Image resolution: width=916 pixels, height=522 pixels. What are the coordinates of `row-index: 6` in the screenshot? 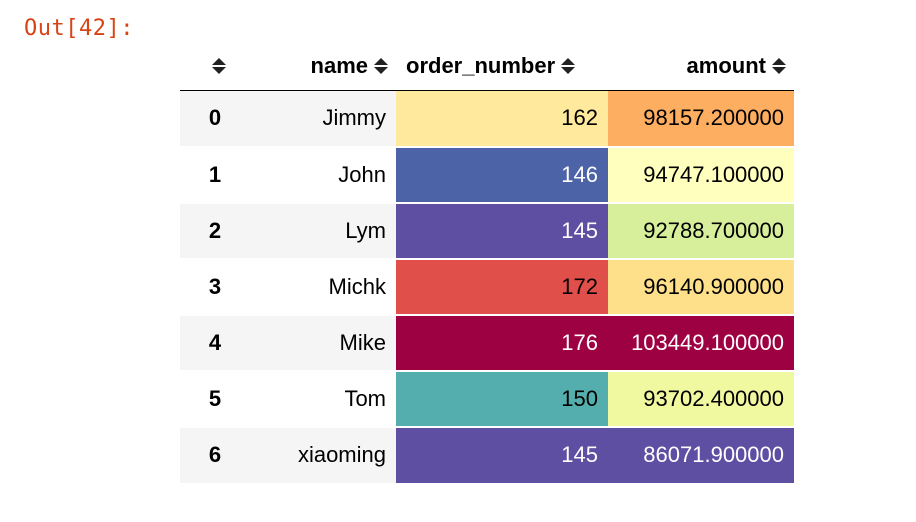 It's located at (215, 454).